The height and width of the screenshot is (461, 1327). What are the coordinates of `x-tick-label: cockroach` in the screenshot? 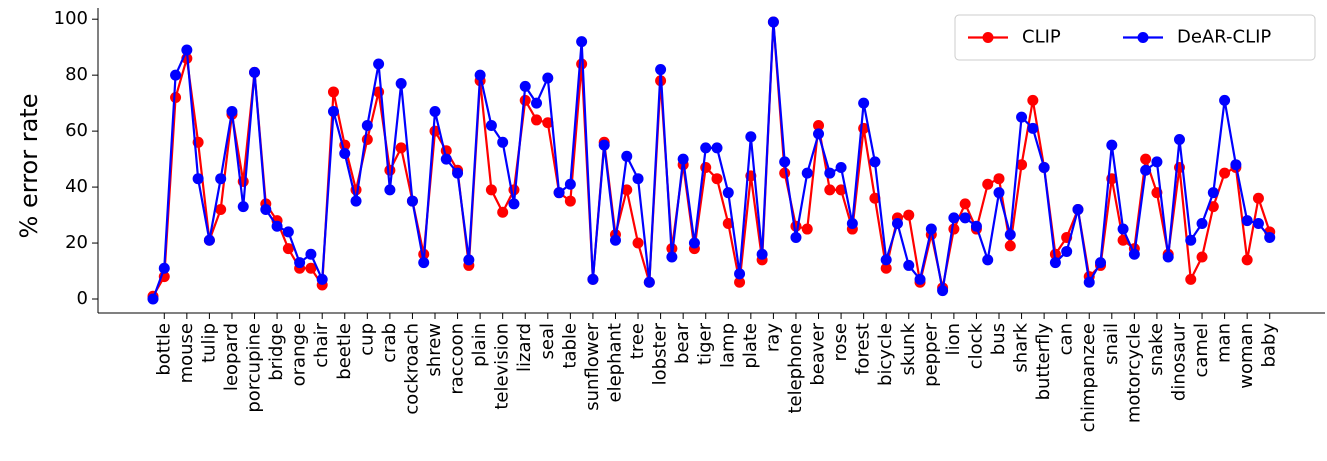 It's located at (411, 369).